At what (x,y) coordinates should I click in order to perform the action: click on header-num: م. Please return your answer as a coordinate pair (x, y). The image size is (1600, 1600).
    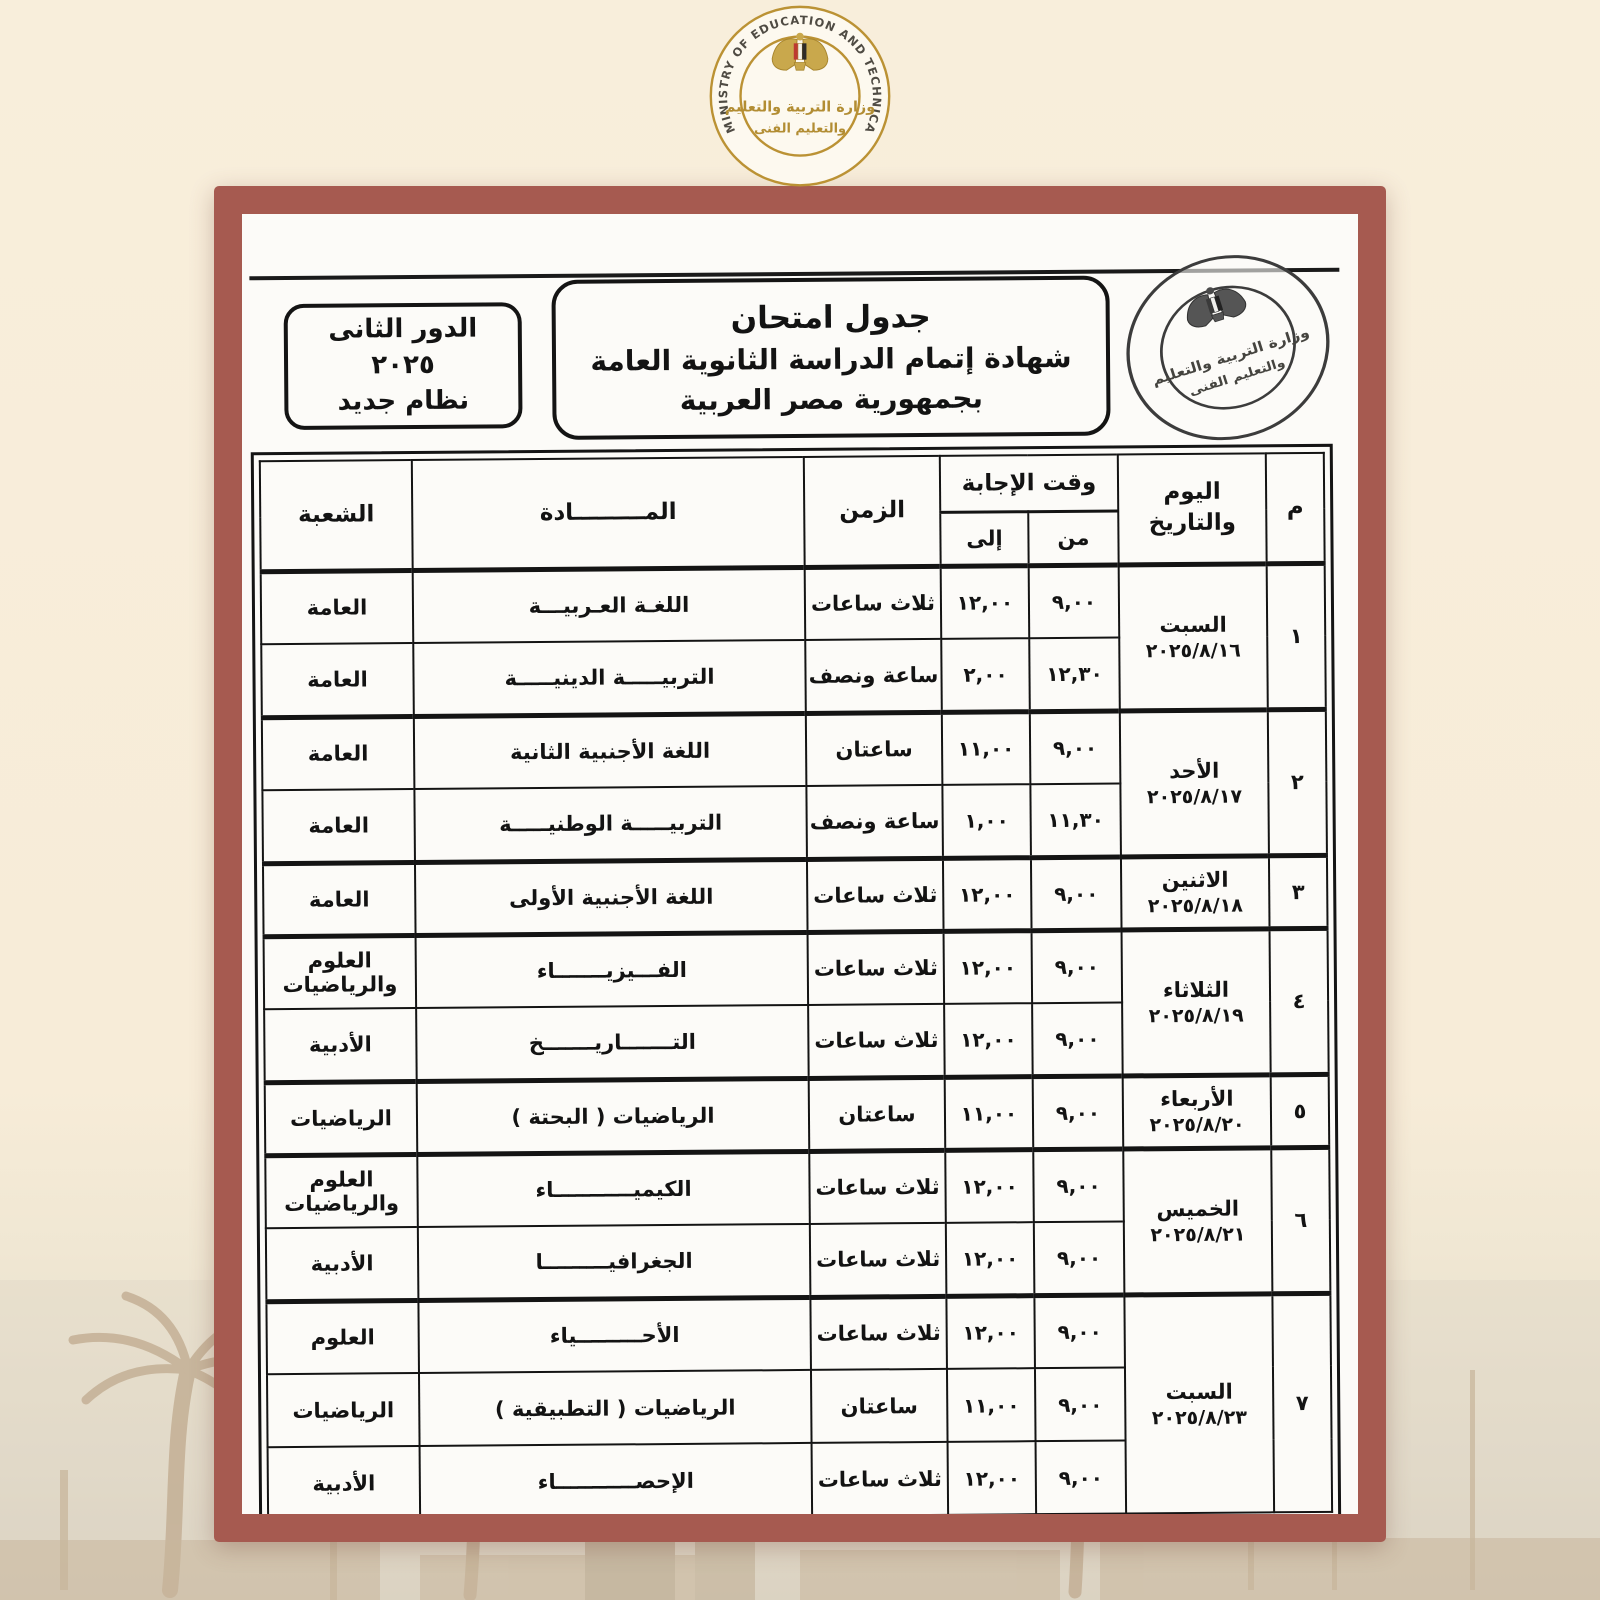
    Looking at the image, I should click on (1295, 508).